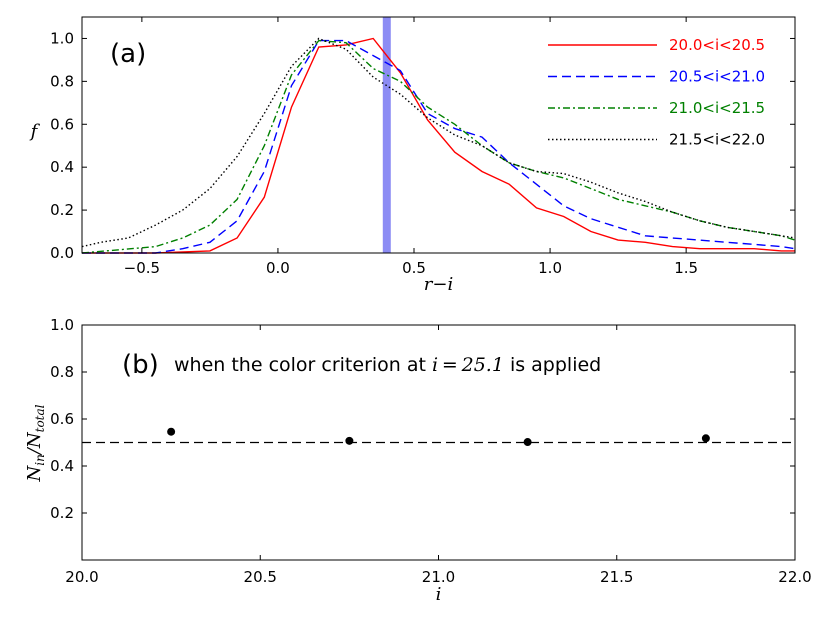  I want to click on panel-a-label: (a), so click(128, 54).